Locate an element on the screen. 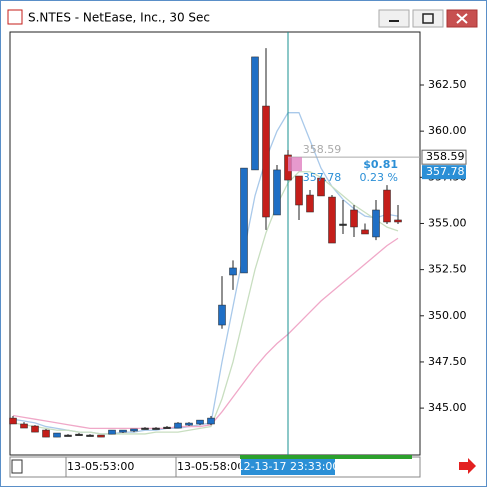 The width and height of the screenshot is (487, 491). crosshair-time-label: 12-13-17 23:33:00 is located at coordinates (288, 466).